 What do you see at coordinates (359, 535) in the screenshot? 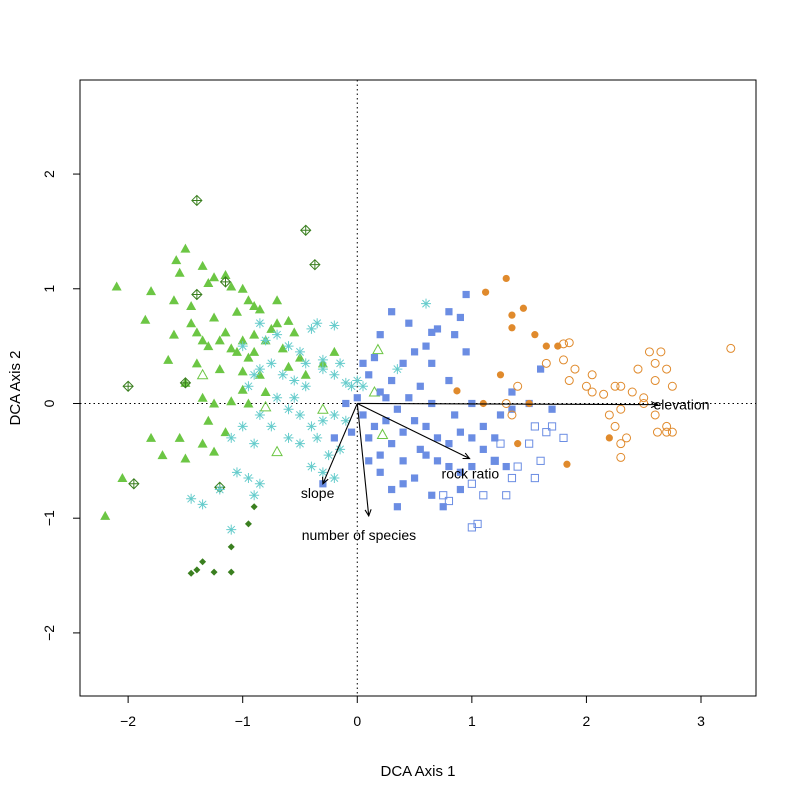
I see `vector-label: number of species` at bounding box center [359, 535].